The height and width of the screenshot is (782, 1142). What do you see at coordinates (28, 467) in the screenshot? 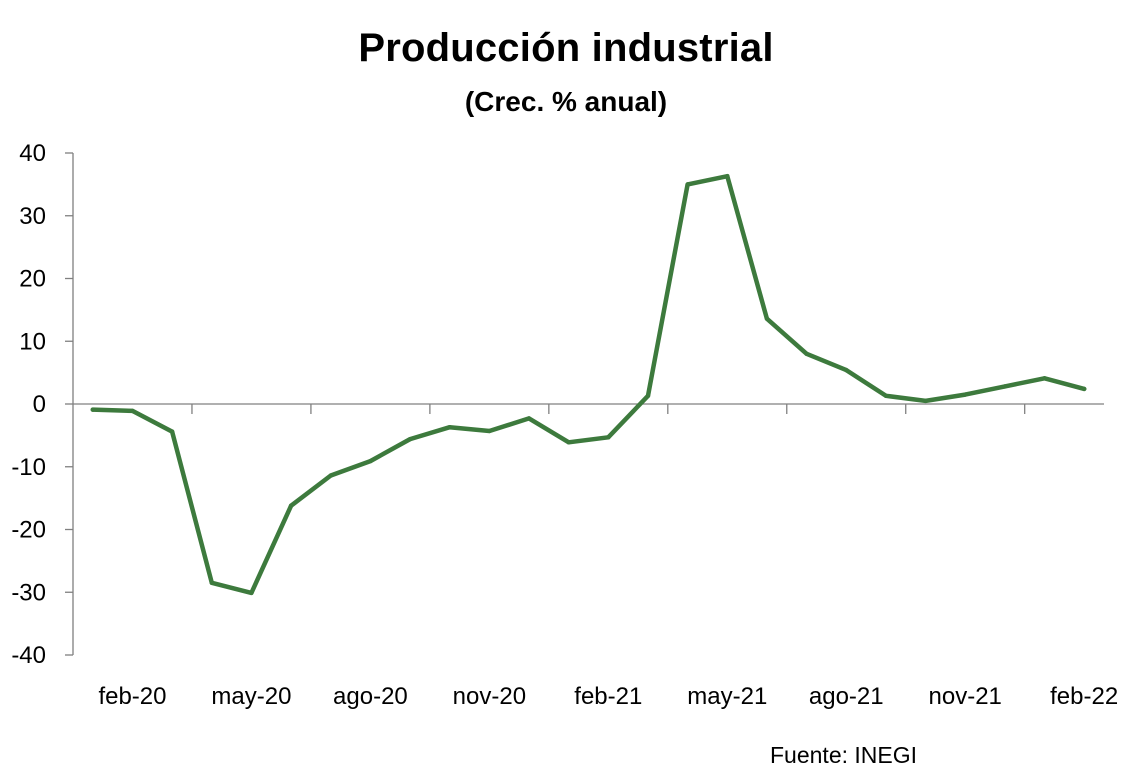
I see `y-tick-label: -10` at bounding box center [28, 467].